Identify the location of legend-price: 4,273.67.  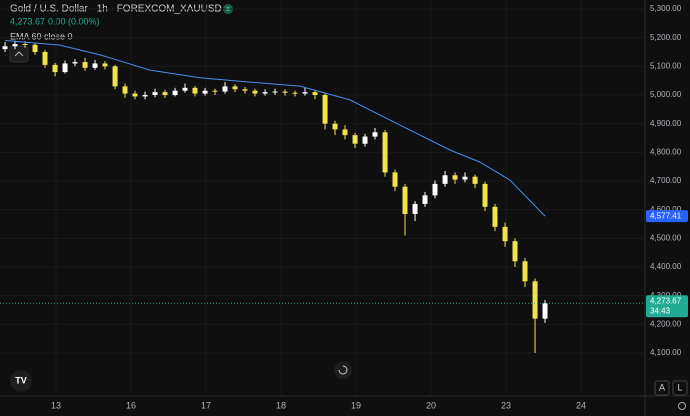
(27, 21).